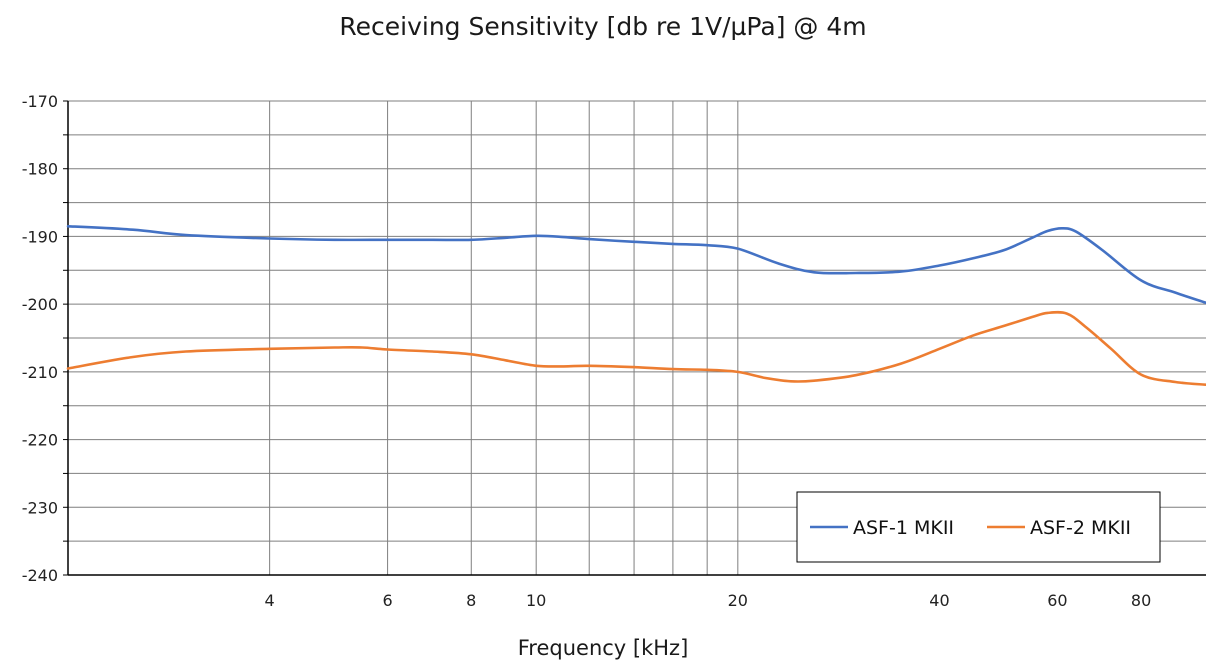 The height and width of the screenshot is (666, 1206). What do you see at coordinates (40, 372) in the screenshot?
I see `y-tick-label: -210` at bounding box center [40, 372].